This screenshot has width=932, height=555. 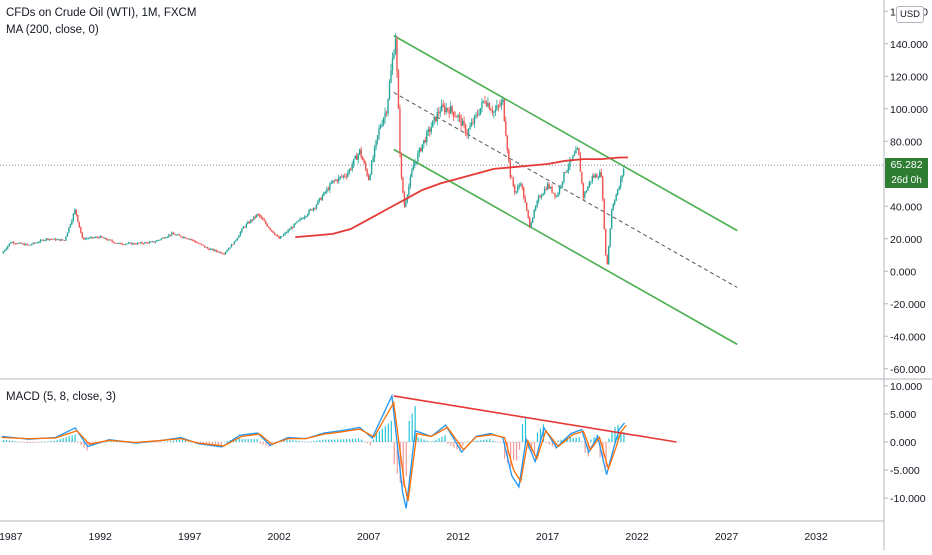 What do you see at coordinates (905, 471) in the screenshot?
I see `macd-tick-label: -5.000` at bounding box center [905, 471].